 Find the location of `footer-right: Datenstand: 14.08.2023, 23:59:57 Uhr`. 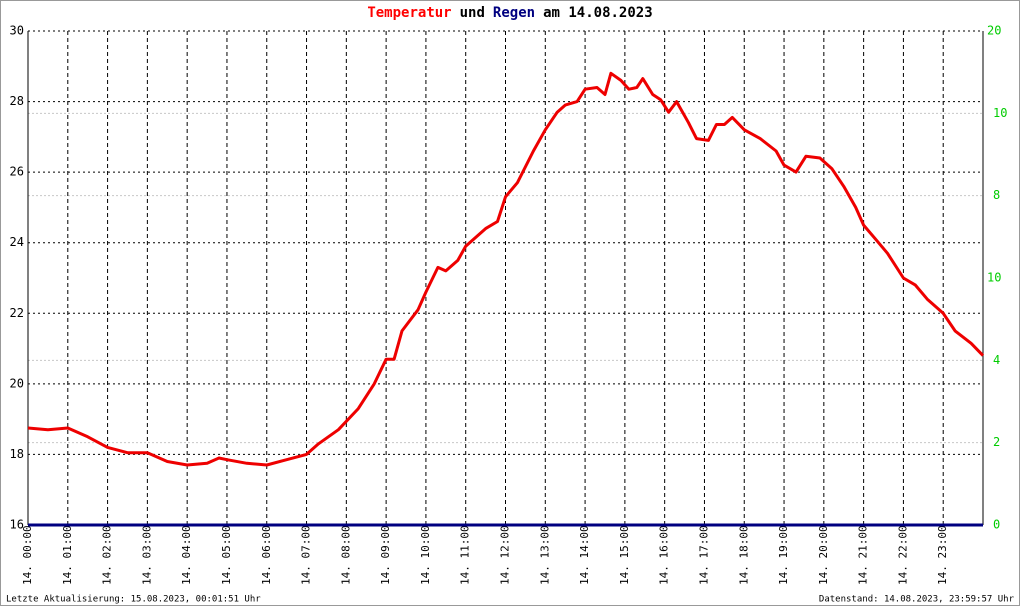

footer-right: Datenstand: 14.08.2023, 23:59:57 Uhr is located at coordinates (917, 600).